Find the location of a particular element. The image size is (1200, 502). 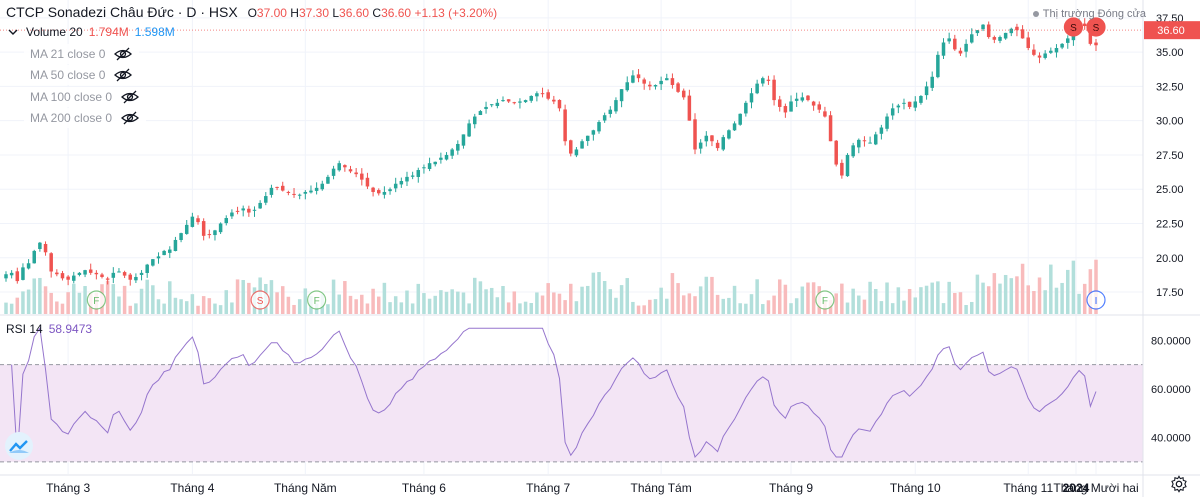

price-tick-label: 20.00 is located at coordinates (1170, 259).